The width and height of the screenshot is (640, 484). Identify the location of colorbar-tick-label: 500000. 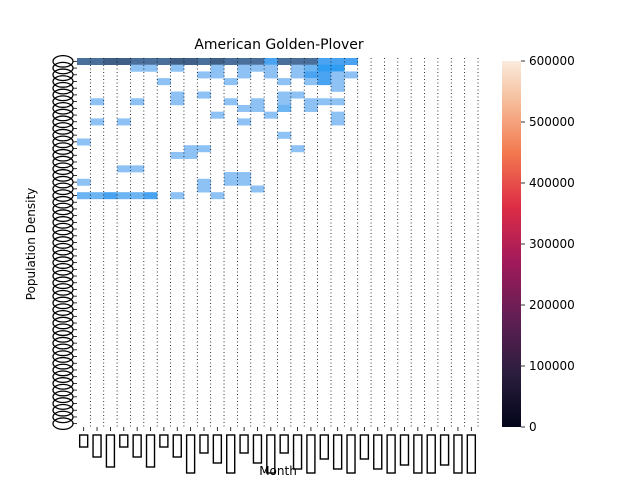
(552, 122).